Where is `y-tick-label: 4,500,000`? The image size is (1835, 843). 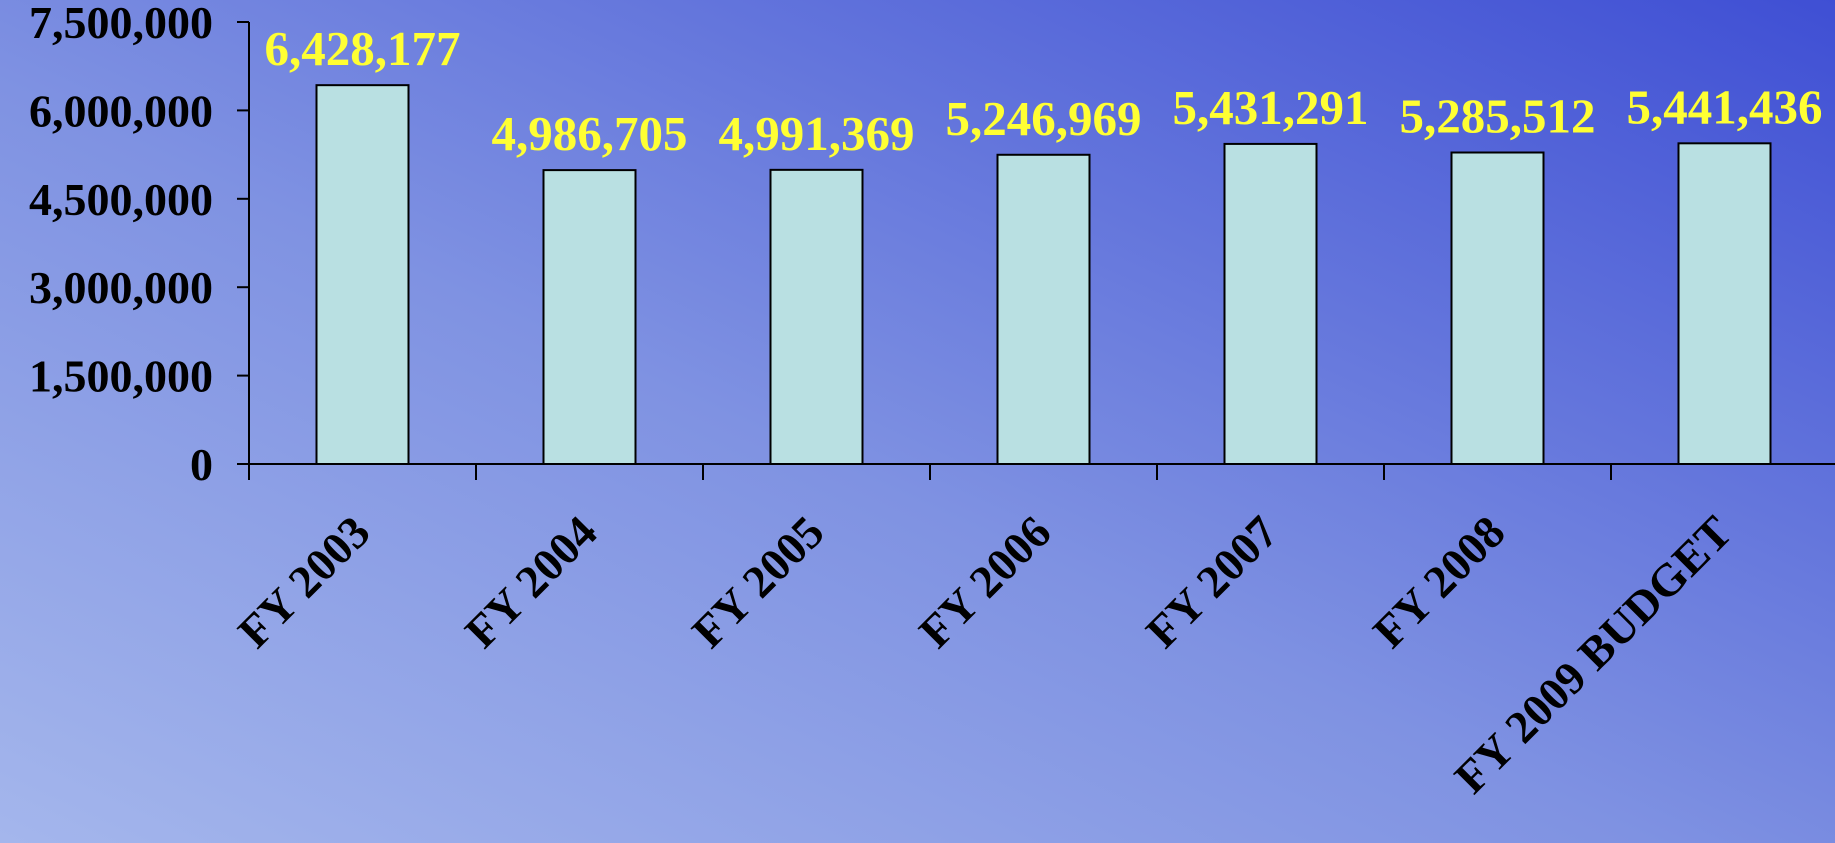
y-tick-label: 4,500,000 is located at coordinates (121, 199).